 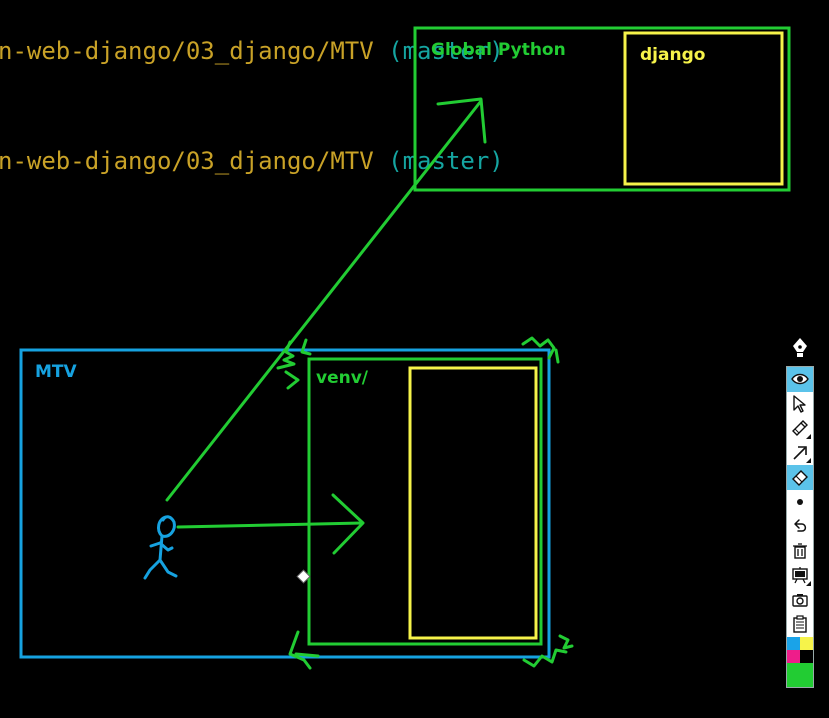 I want to click on stick-figure, so click(x=160, y=547).